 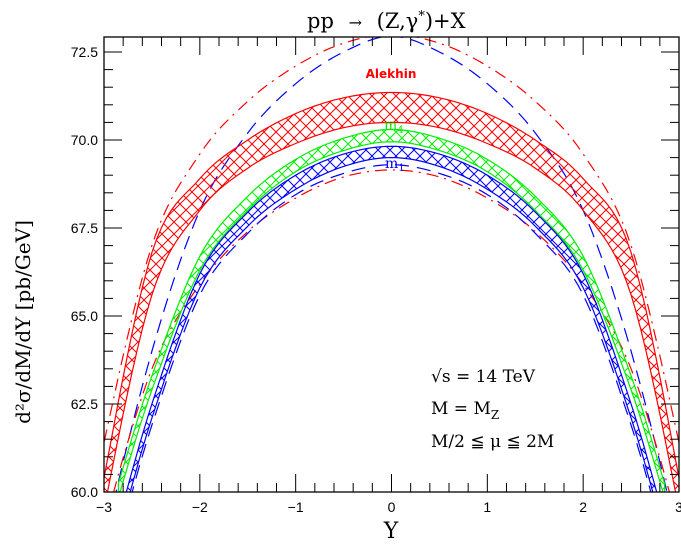 What do you see at coordinates (84, 404) in the screenshot?
I see `y-tick-label: 62.5` at bounding box center [84, 404].